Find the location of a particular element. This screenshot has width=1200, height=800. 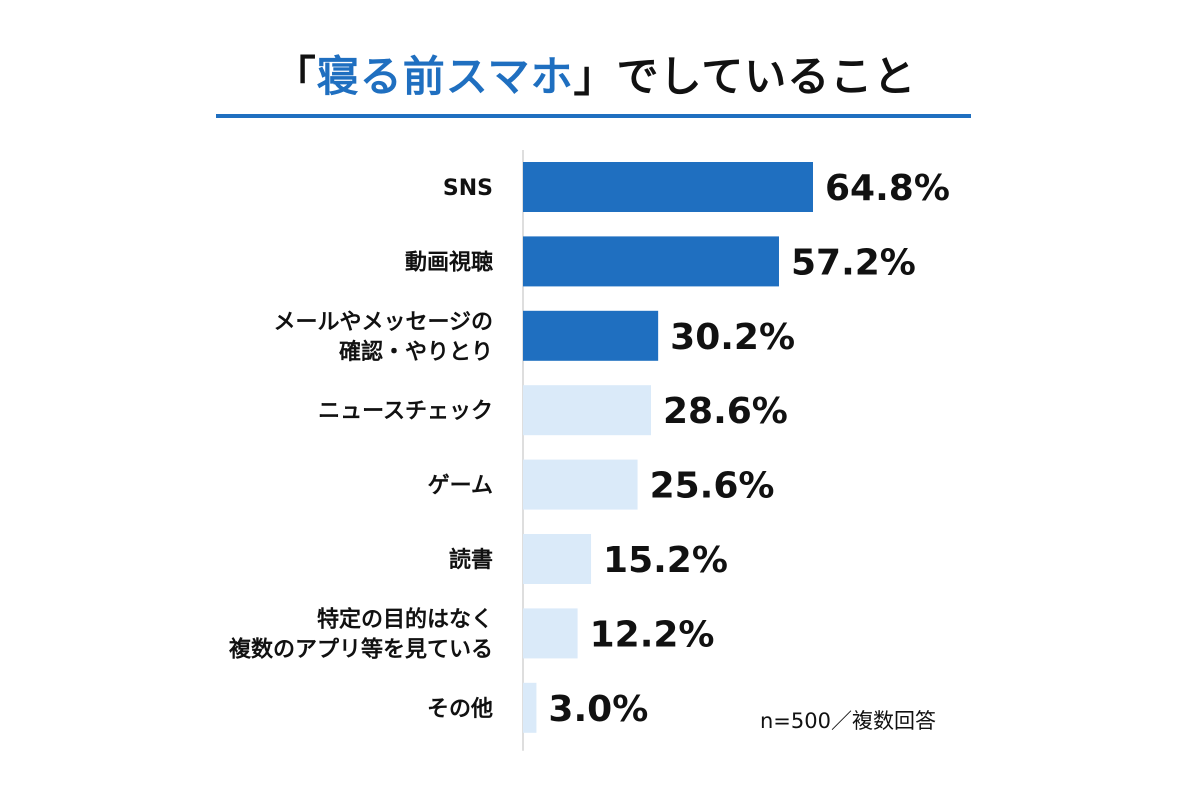

category-label: ニュースチェック is located at coordinates (405, 411).